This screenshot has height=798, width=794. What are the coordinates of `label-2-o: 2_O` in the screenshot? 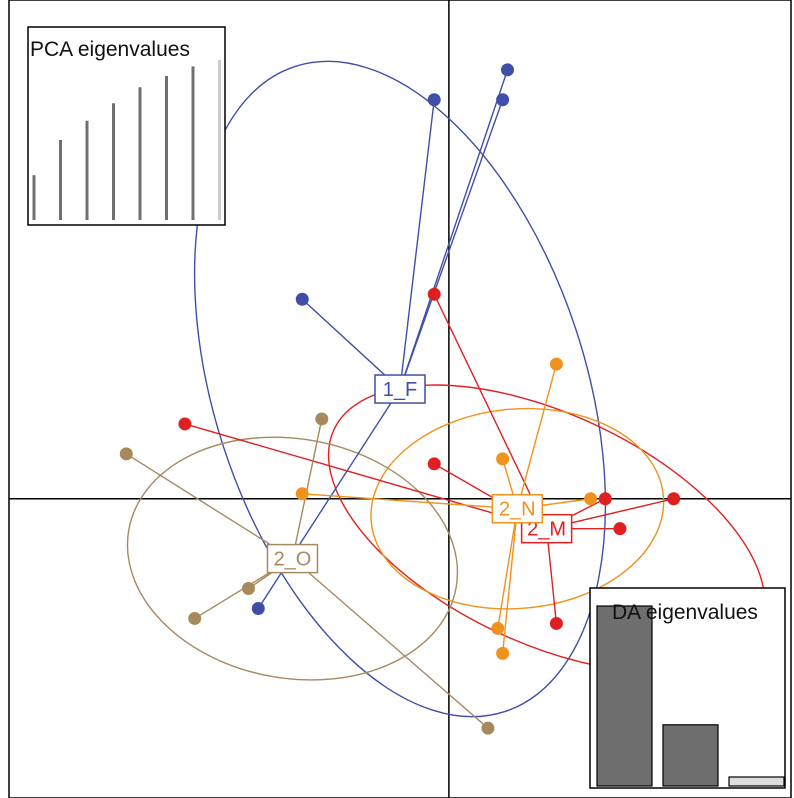 It's located at (292, 558).